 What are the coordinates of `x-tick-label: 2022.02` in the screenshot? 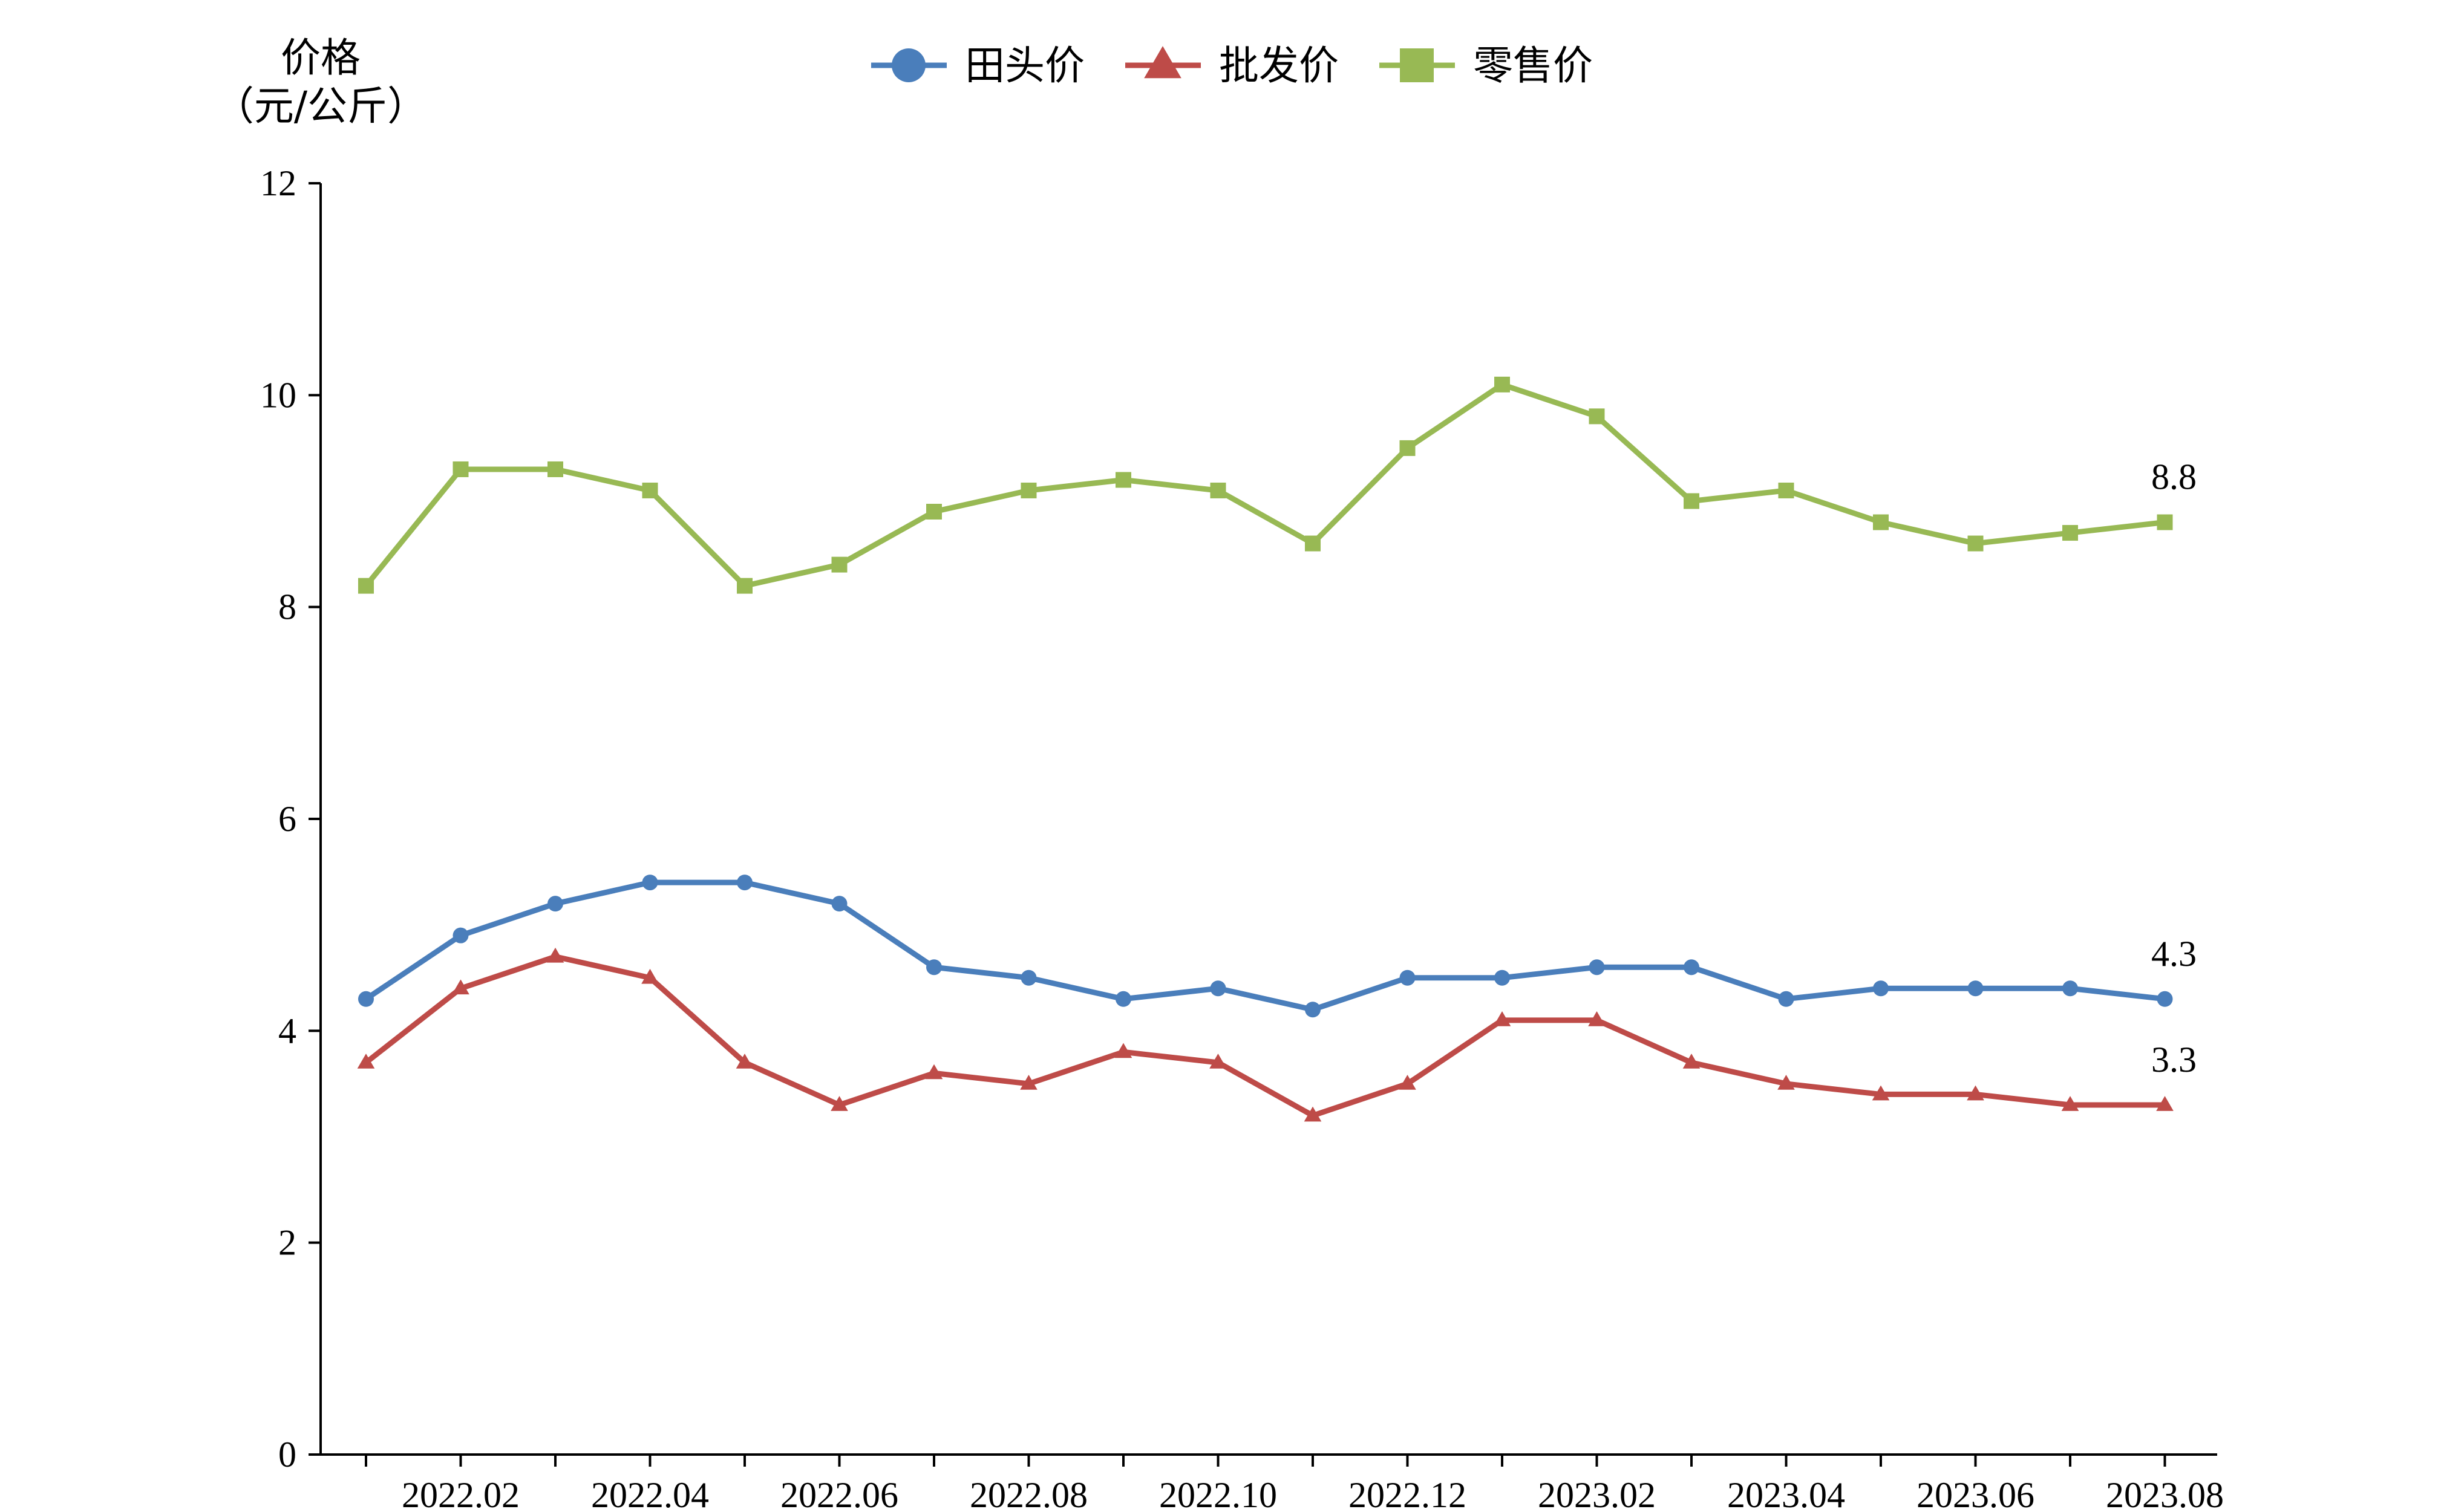 It's located at (461, 1493).